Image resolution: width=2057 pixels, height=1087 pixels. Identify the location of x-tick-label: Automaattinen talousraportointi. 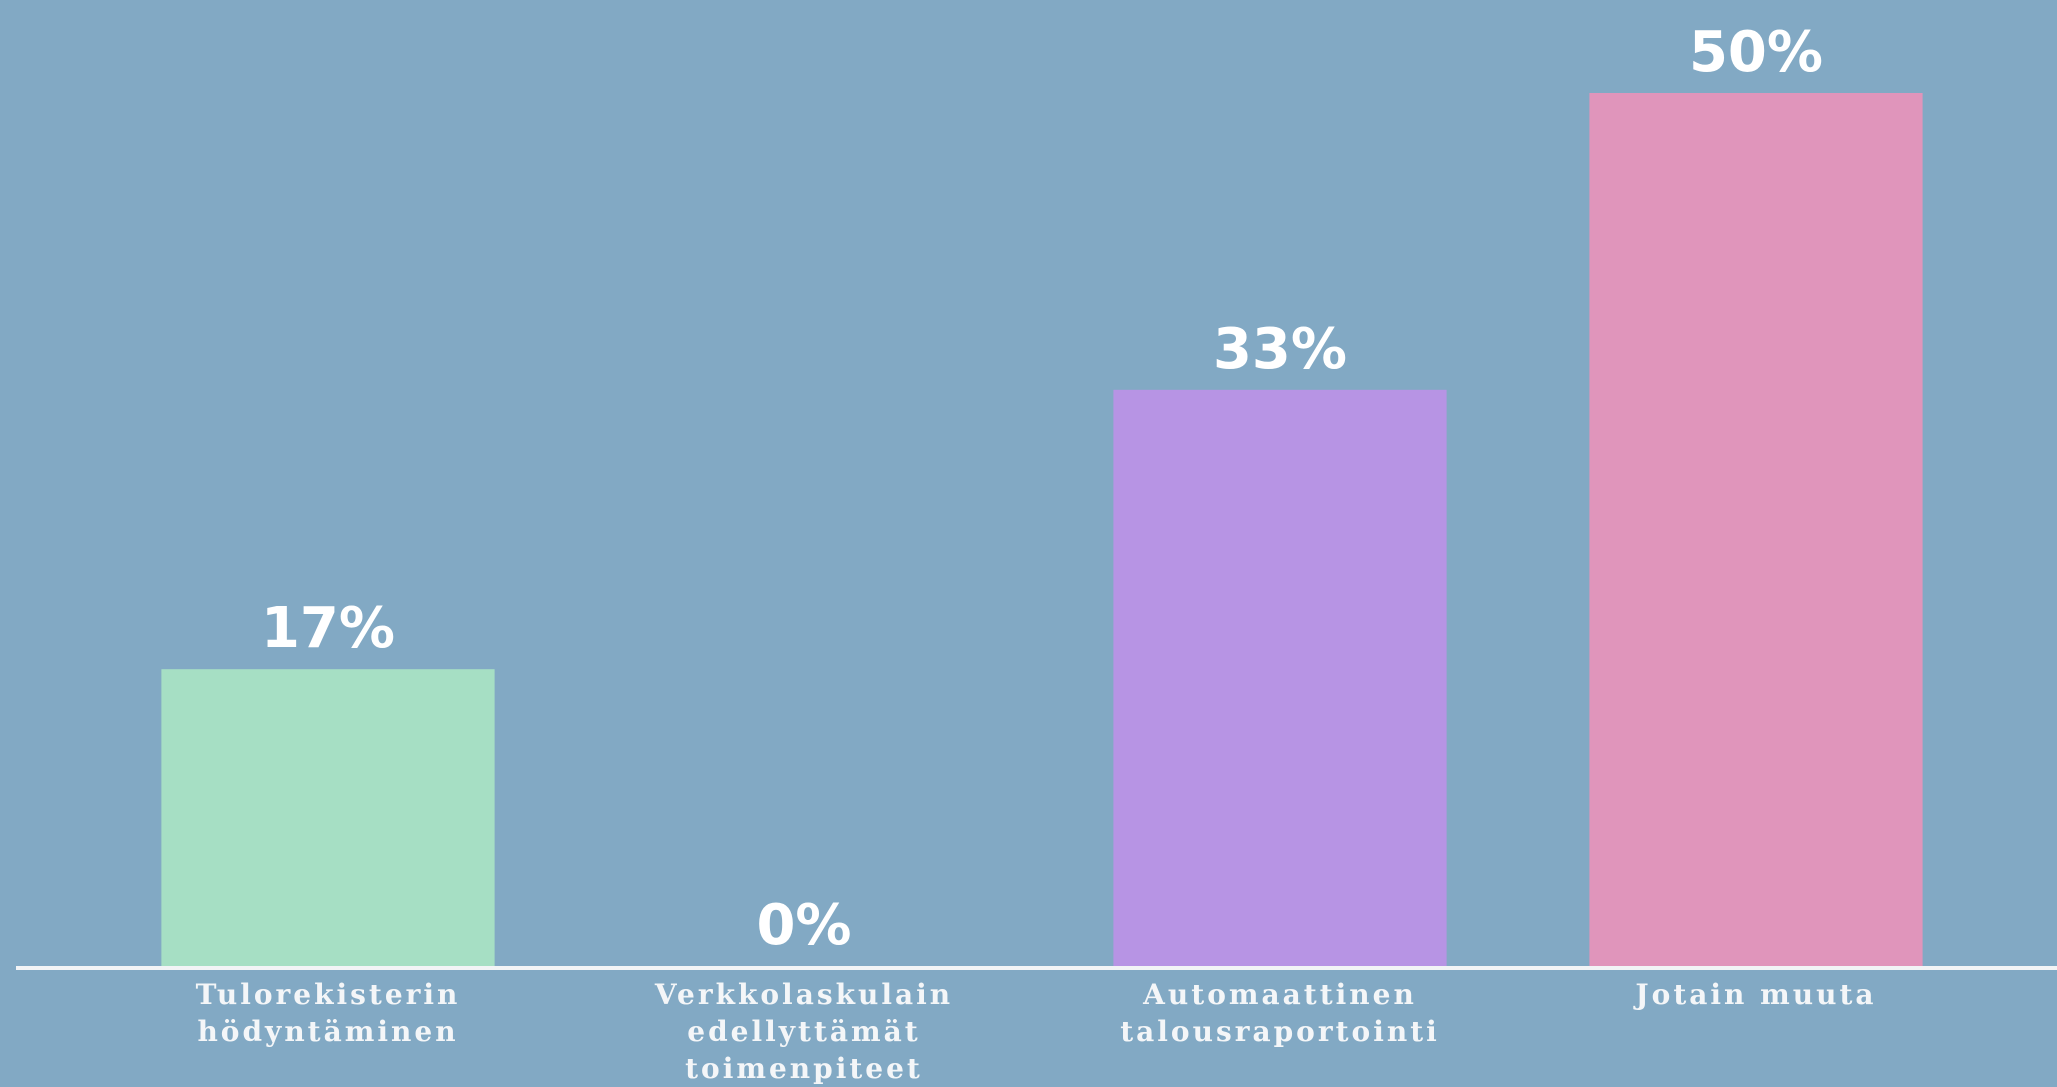
(1280, 1013).